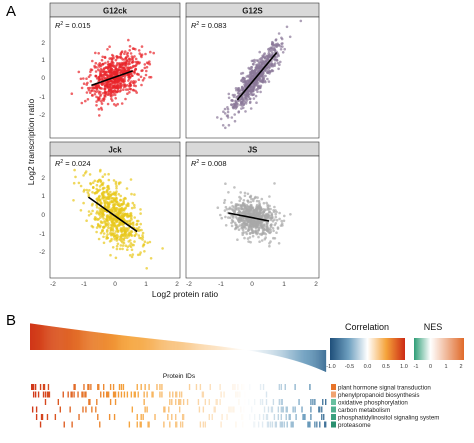 This screenshot has height=443, width=474. What do you see at coordinates (115, 284) in the screenshot?
I see `x-tick-label: 0` at bounding box center [115, 284].